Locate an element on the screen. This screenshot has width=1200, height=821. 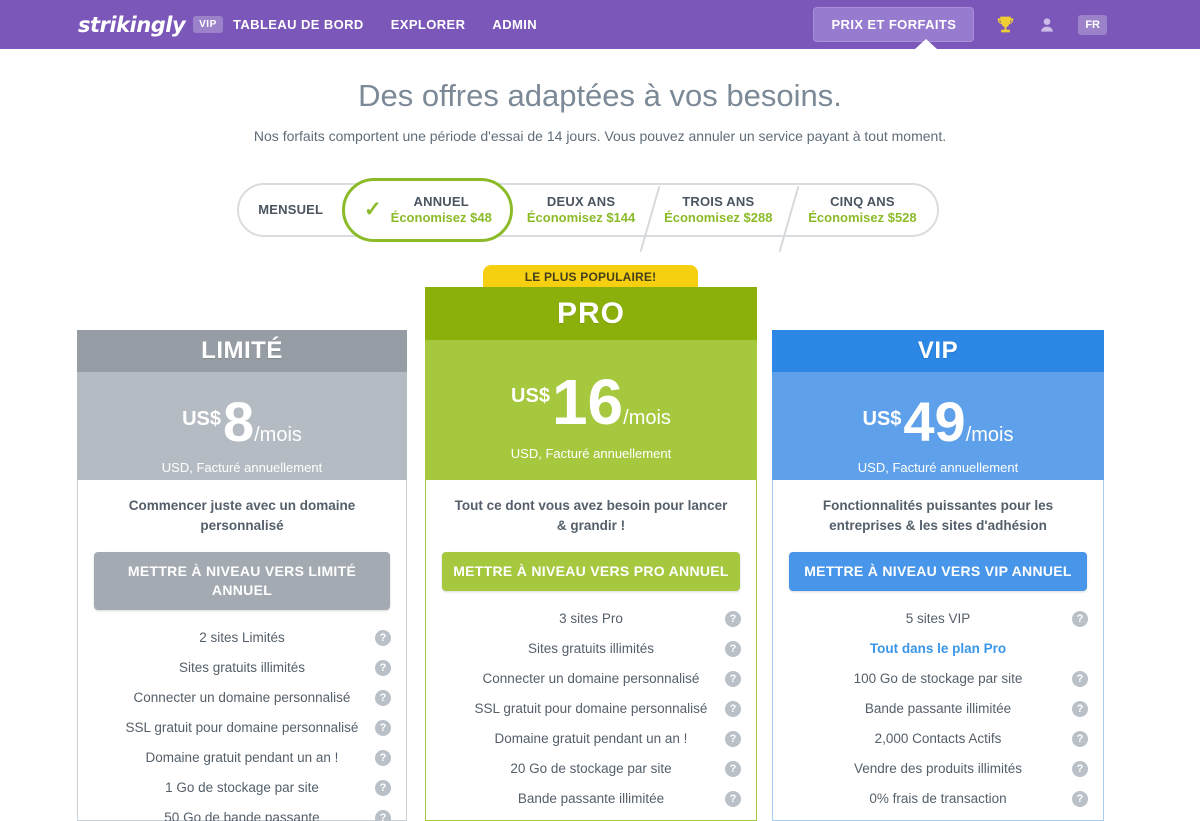
savings-label: Économisez $528 is located at coordinates (862, 217).